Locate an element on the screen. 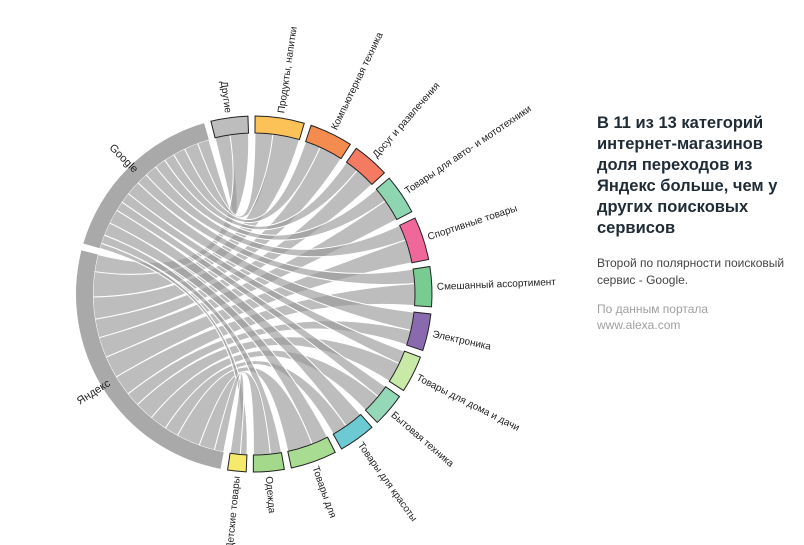 This screenshot has width=804, height=545. category-label-9: Бытовая техника is located at coordinates (422, 440).